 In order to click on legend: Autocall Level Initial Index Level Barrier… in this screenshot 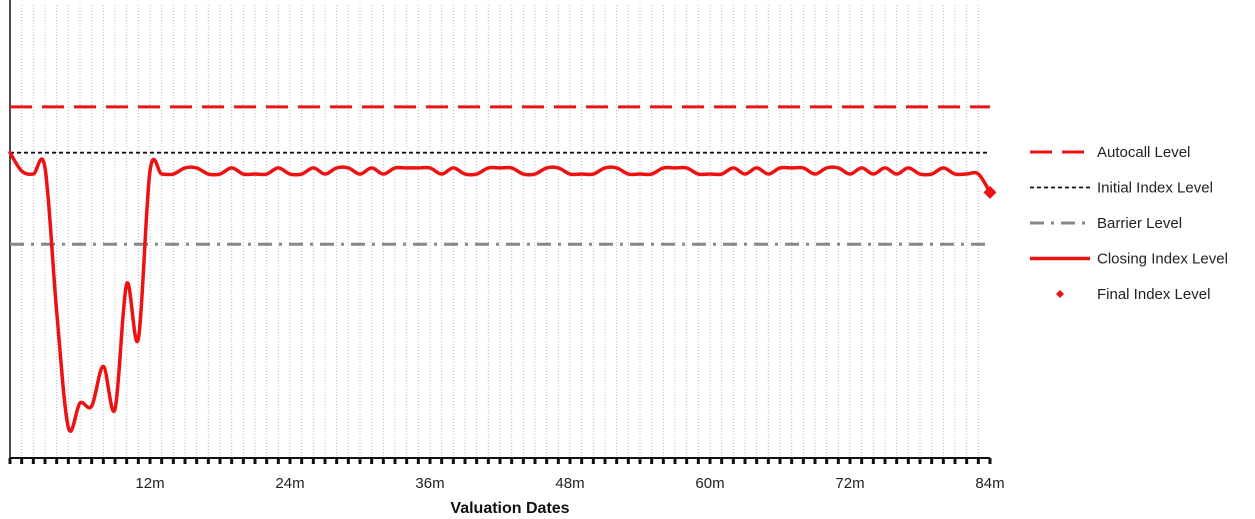, I will do `click(1129, 223)`.